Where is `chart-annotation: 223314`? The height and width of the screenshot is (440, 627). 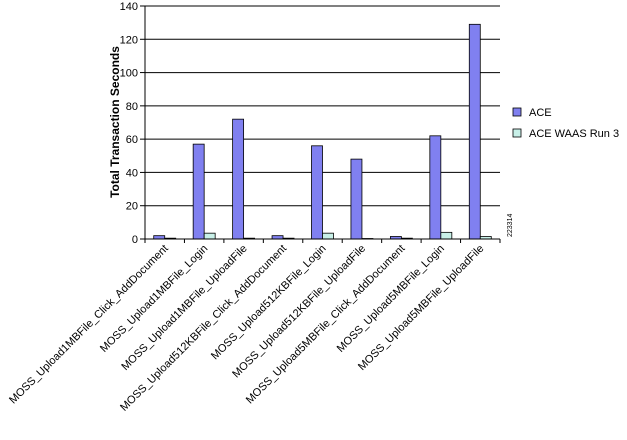
chart-annotation: 223314 is located at coordinates (510, 225).